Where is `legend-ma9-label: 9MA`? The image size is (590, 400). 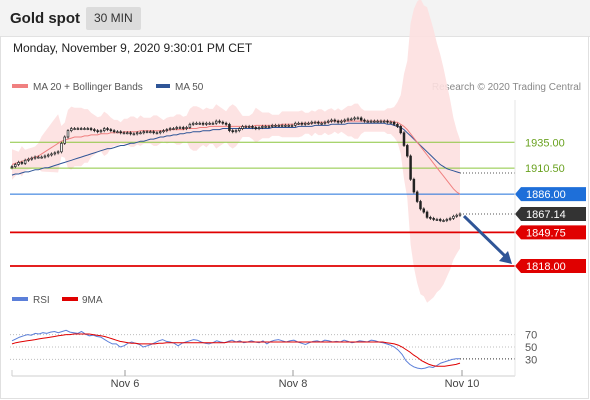 legend-ma9-label: 9MA is located at coordinates (92, 300).